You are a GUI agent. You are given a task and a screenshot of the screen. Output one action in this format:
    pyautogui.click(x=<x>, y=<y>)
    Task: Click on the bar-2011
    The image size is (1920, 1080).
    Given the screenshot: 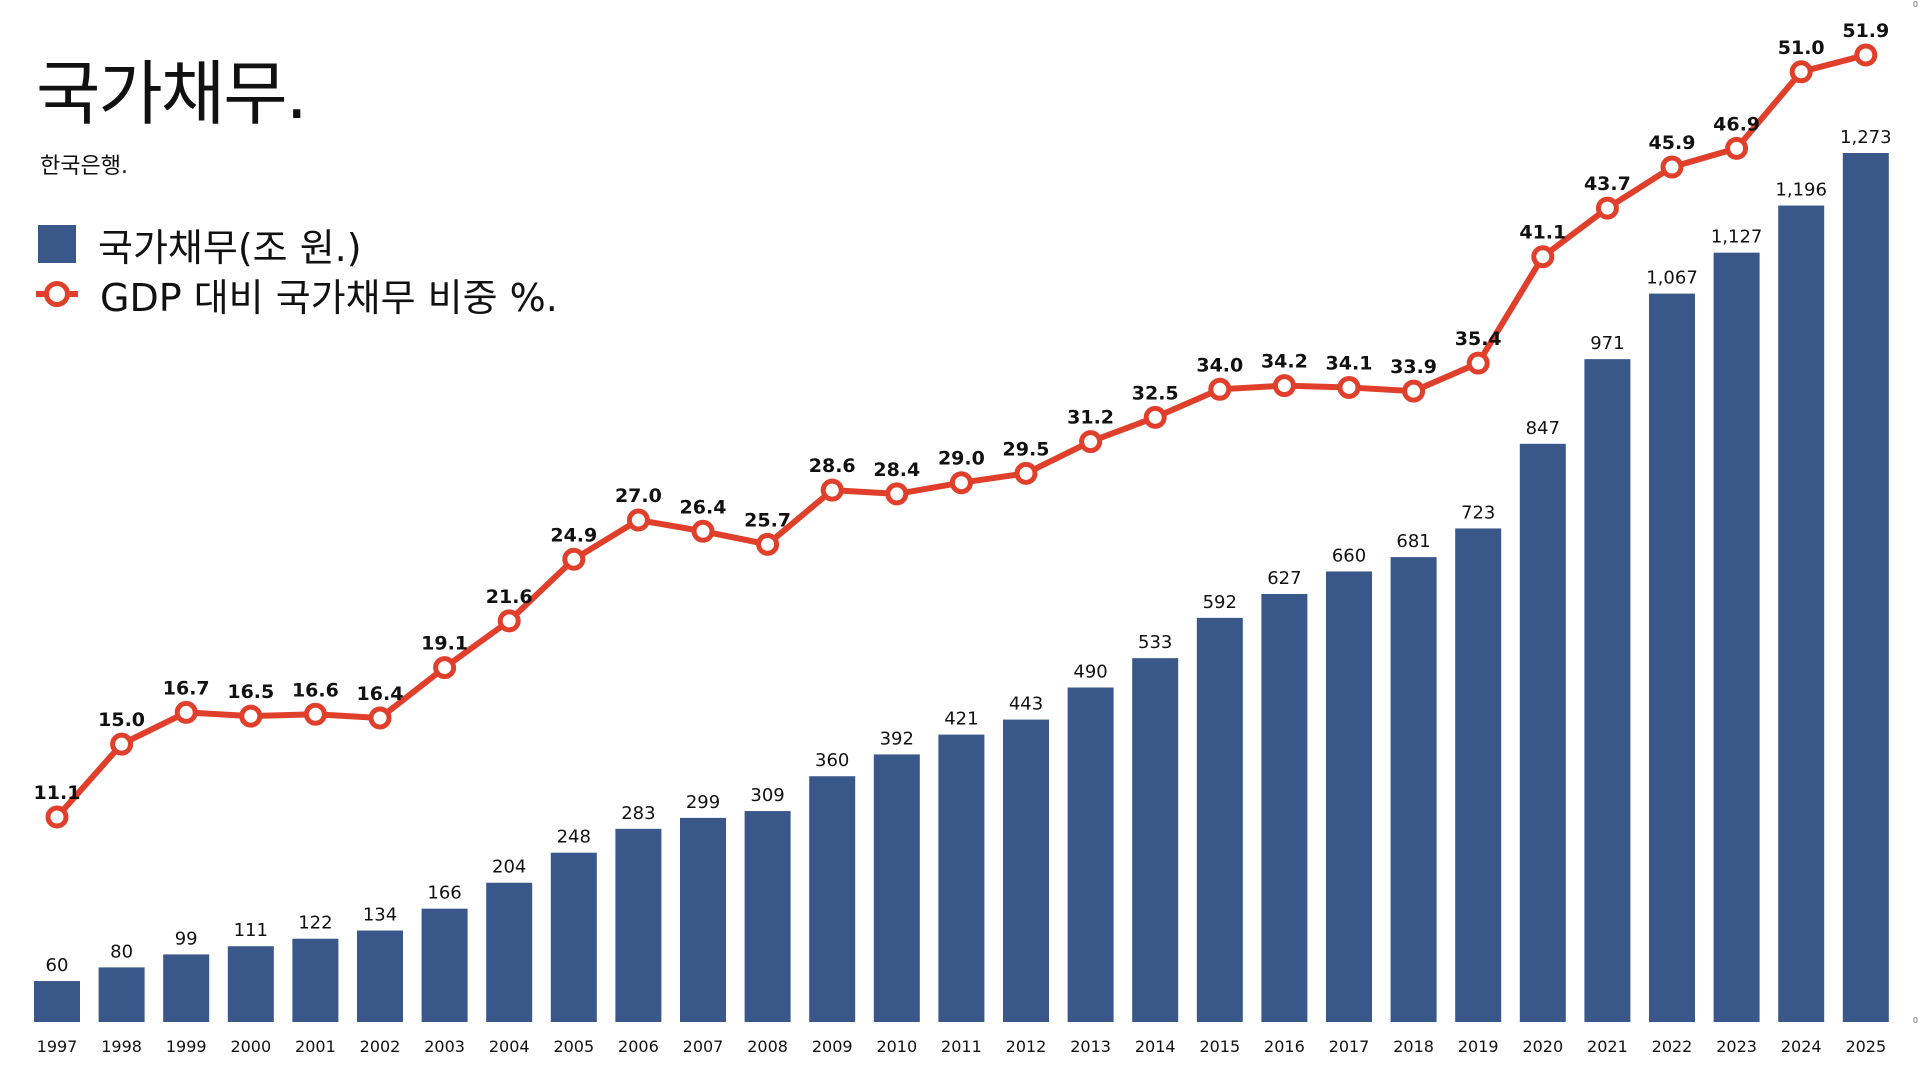 What is the action you would take?
    pyautogui.click(x=961, y=878)
    